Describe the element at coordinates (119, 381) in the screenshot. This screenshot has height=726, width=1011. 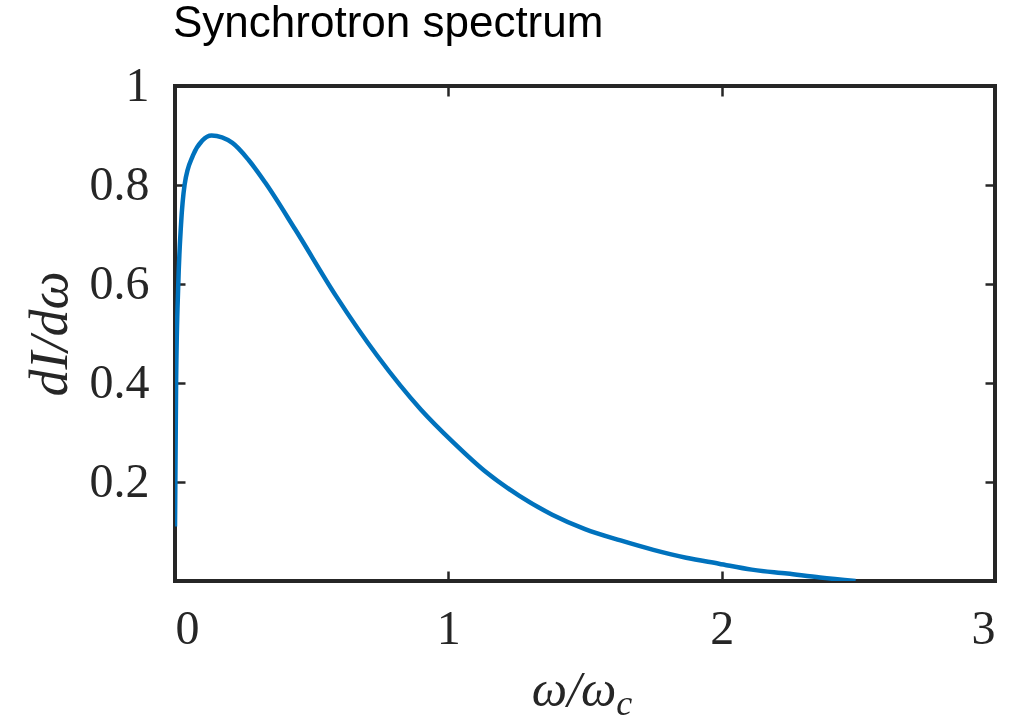
I see `y-tick-label: 0.4` at that location.